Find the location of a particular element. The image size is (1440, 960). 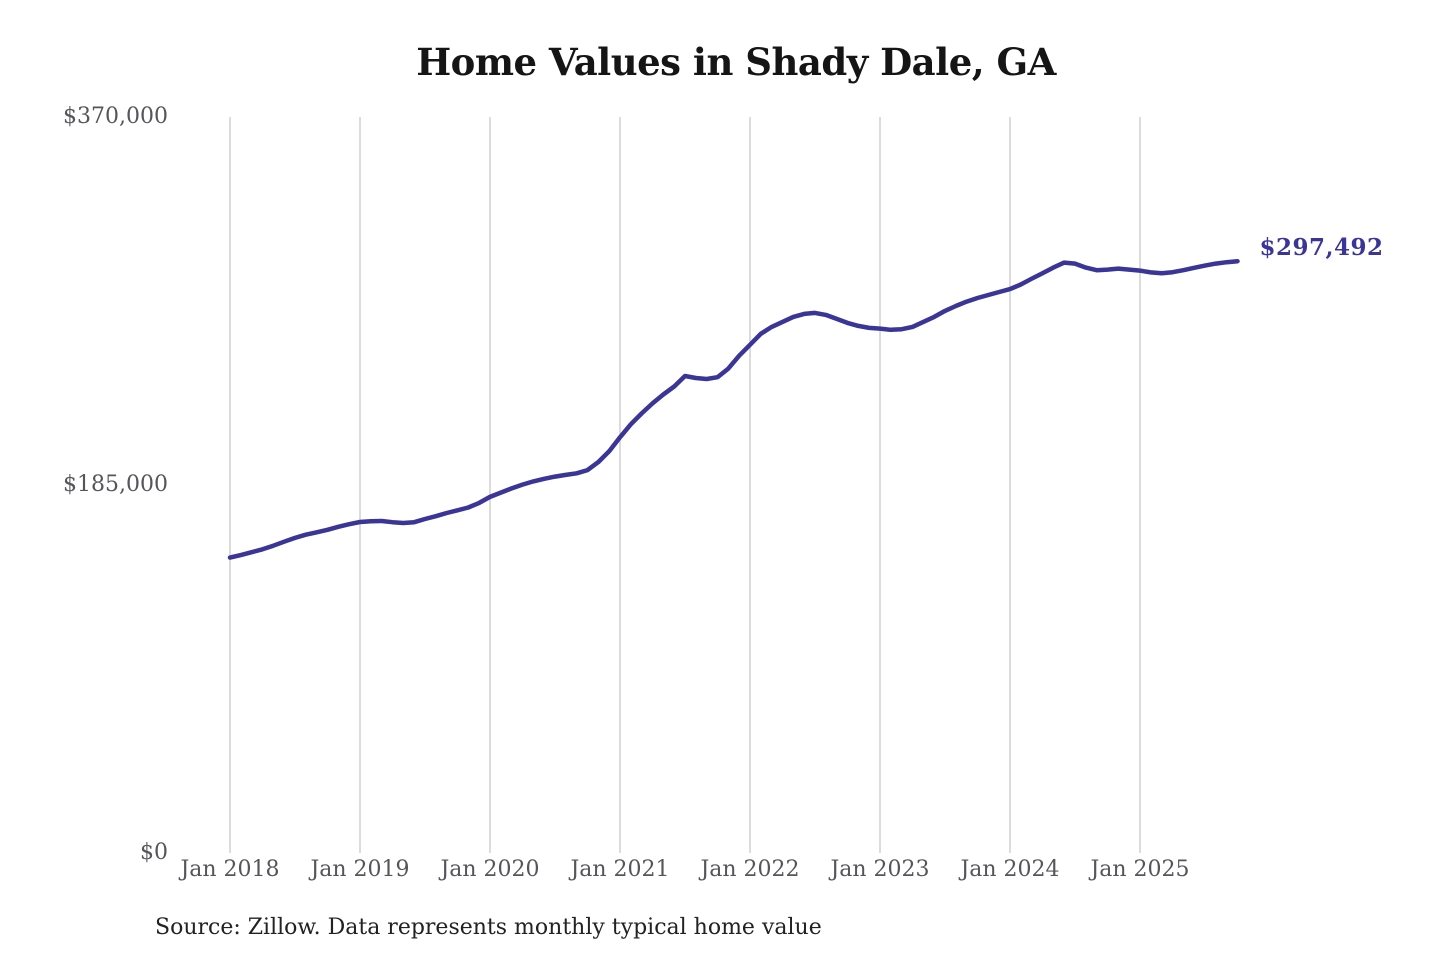

chart-title: Home Values in Shady Dale, GA is located at coordinates (736, 62).